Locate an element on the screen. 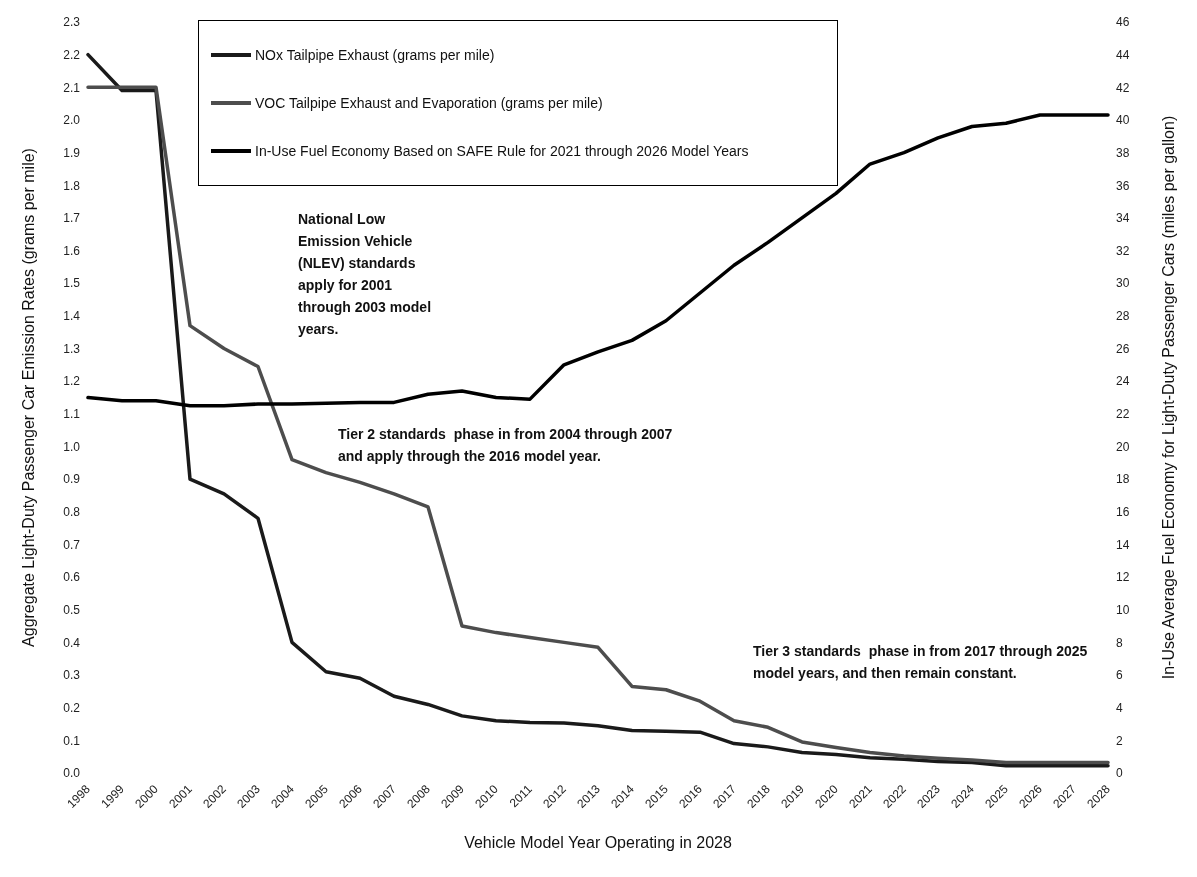  y2-tick-label: 18 is located at coordinates (1123, 479).